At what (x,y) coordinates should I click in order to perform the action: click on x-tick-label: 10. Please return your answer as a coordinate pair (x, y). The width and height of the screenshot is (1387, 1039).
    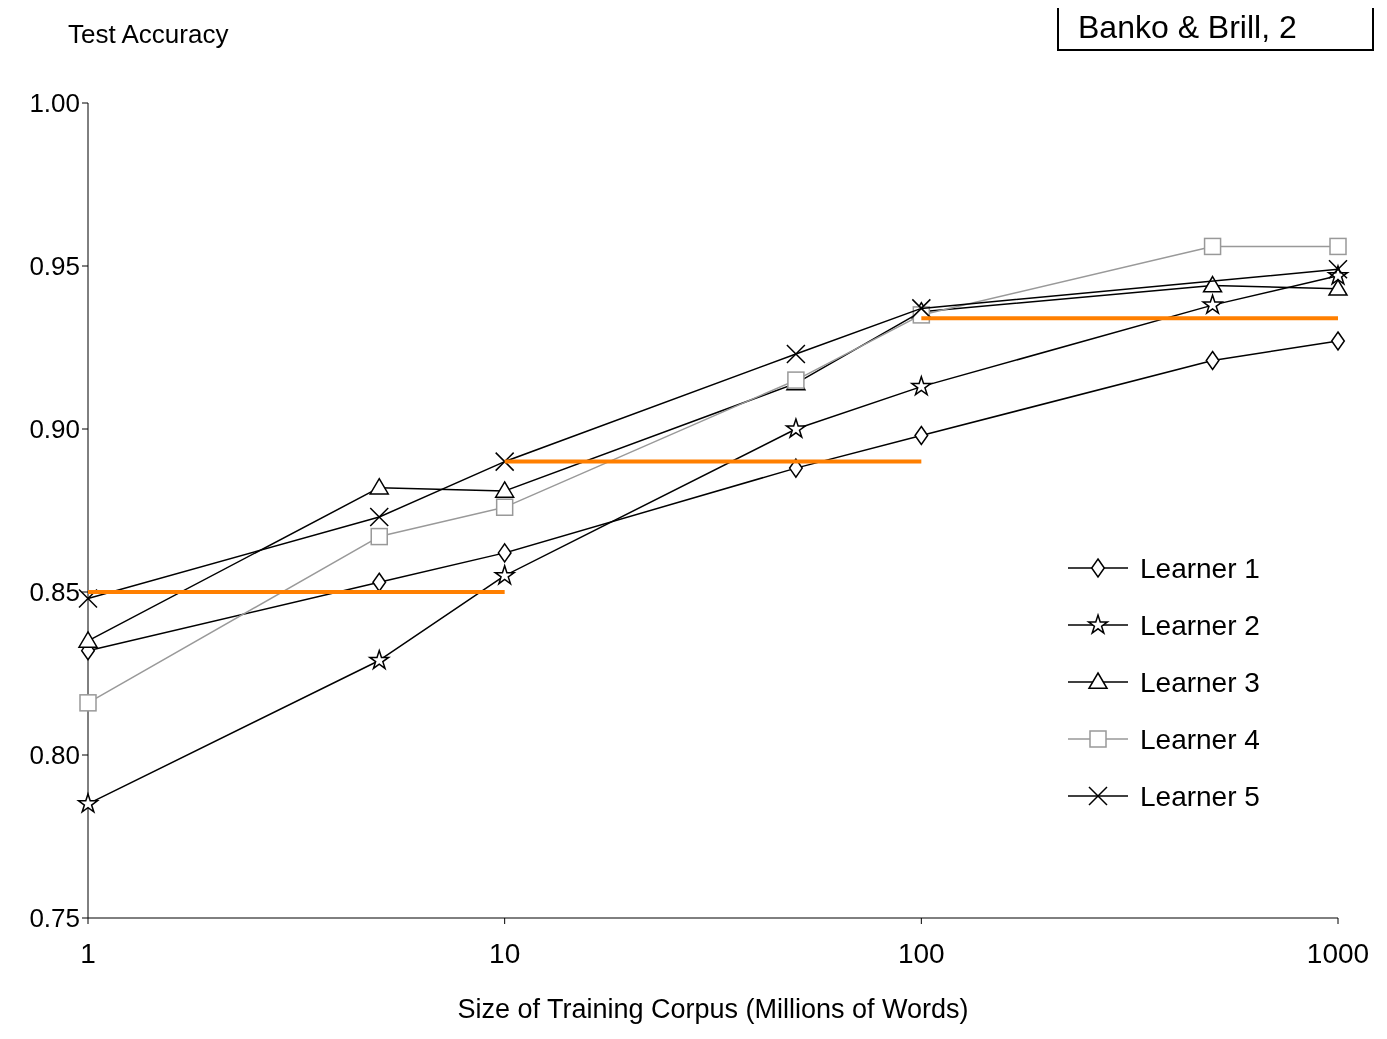
    Looking at the image, I should click on (505, 953).